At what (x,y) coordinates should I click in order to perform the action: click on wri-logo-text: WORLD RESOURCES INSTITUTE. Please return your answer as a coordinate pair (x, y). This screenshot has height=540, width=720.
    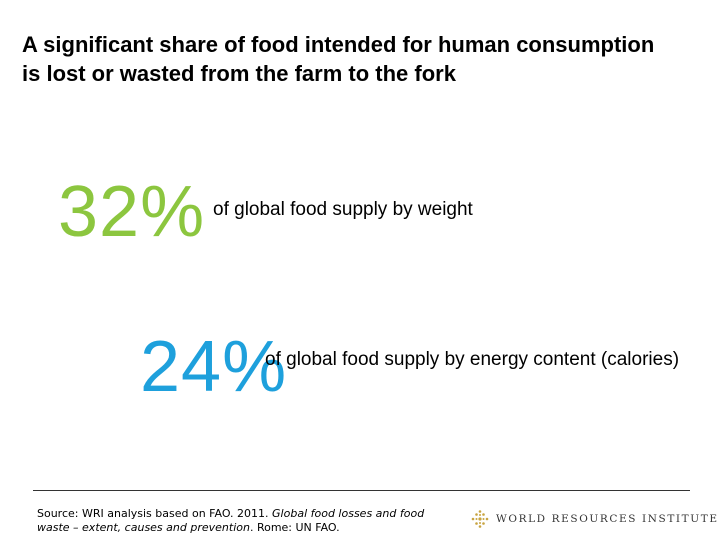
    Looking at the image, I should click on (607, 519).